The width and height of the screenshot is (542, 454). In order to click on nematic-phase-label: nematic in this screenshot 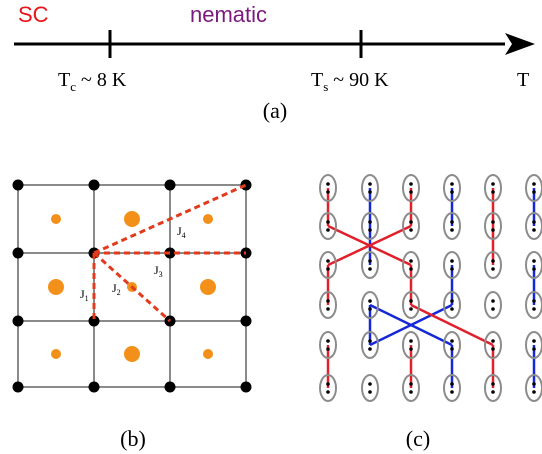, I will do `click(228, 14)`.